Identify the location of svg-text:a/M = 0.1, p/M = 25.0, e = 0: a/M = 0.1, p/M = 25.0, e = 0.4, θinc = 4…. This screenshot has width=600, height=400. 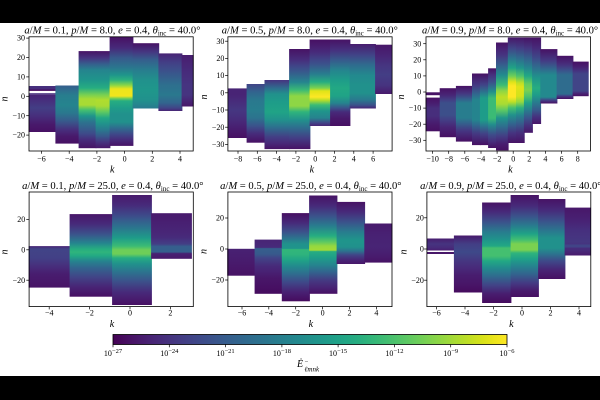
(112, 187).